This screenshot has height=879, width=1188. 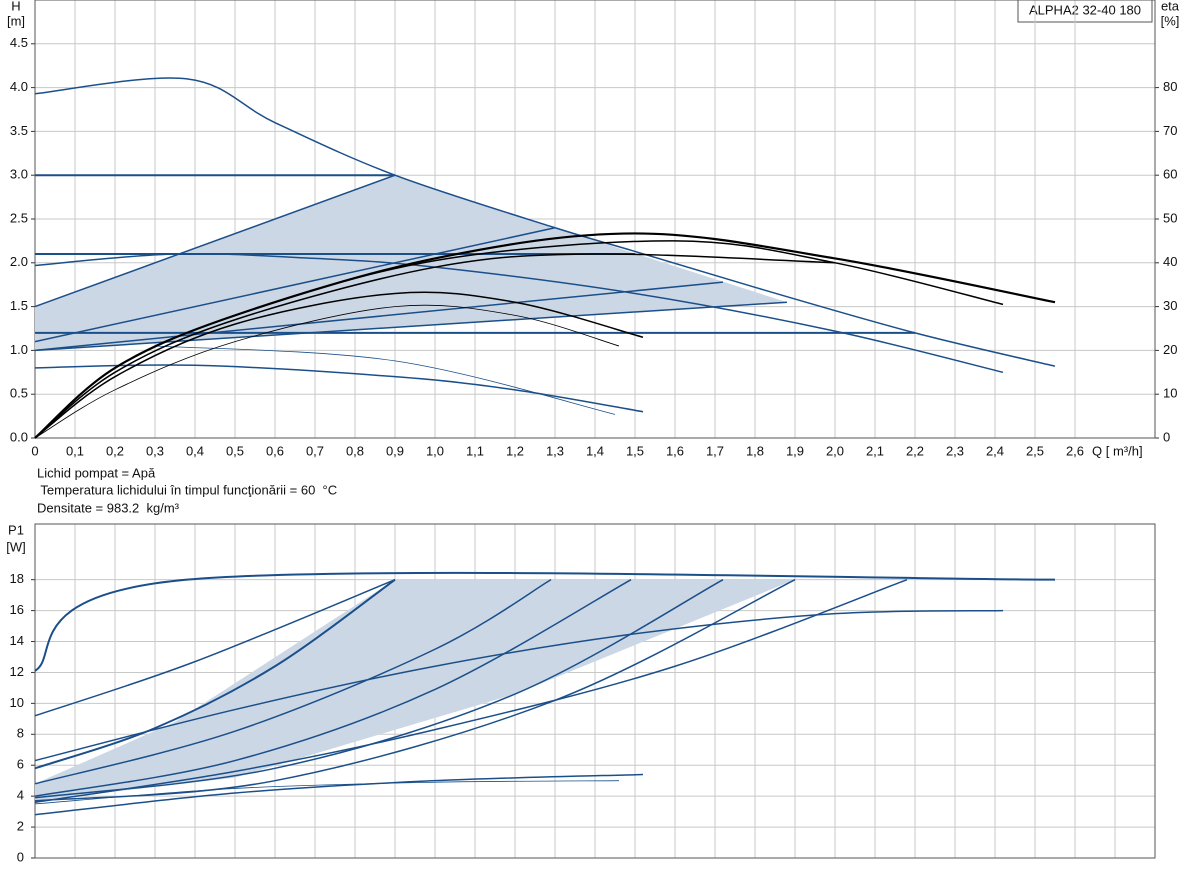 What do you see at coordinates (315, 450) in the screenshot?
I see `x-tick-label: 0,7` at bounding box center [315, 450].